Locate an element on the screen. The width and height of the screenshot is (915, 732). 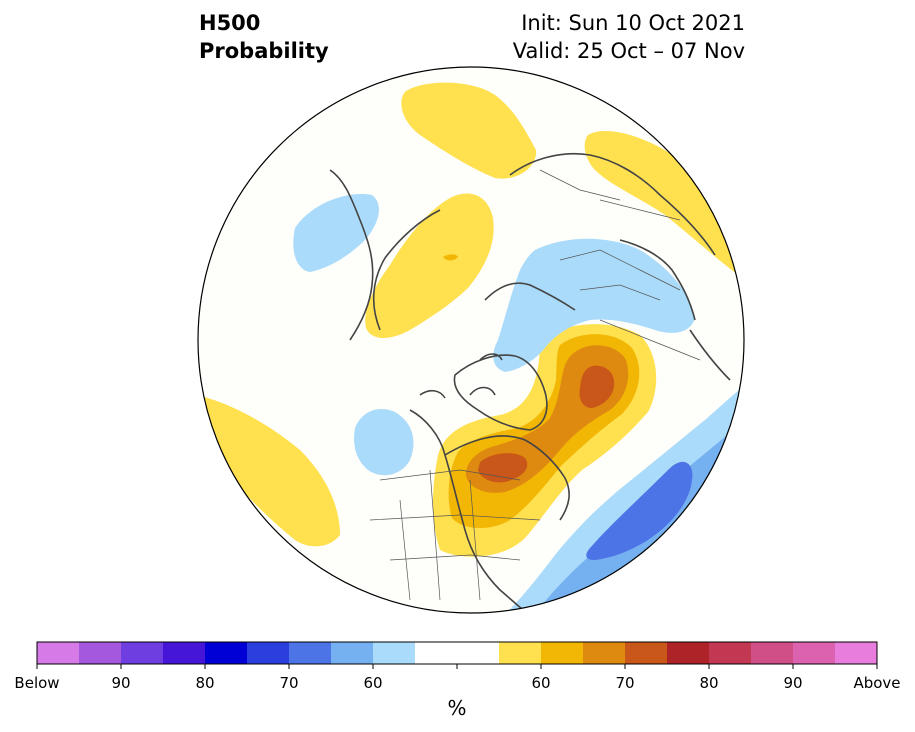
colorbar-tick-label-8: 90 is located at coordinates (793, 683).